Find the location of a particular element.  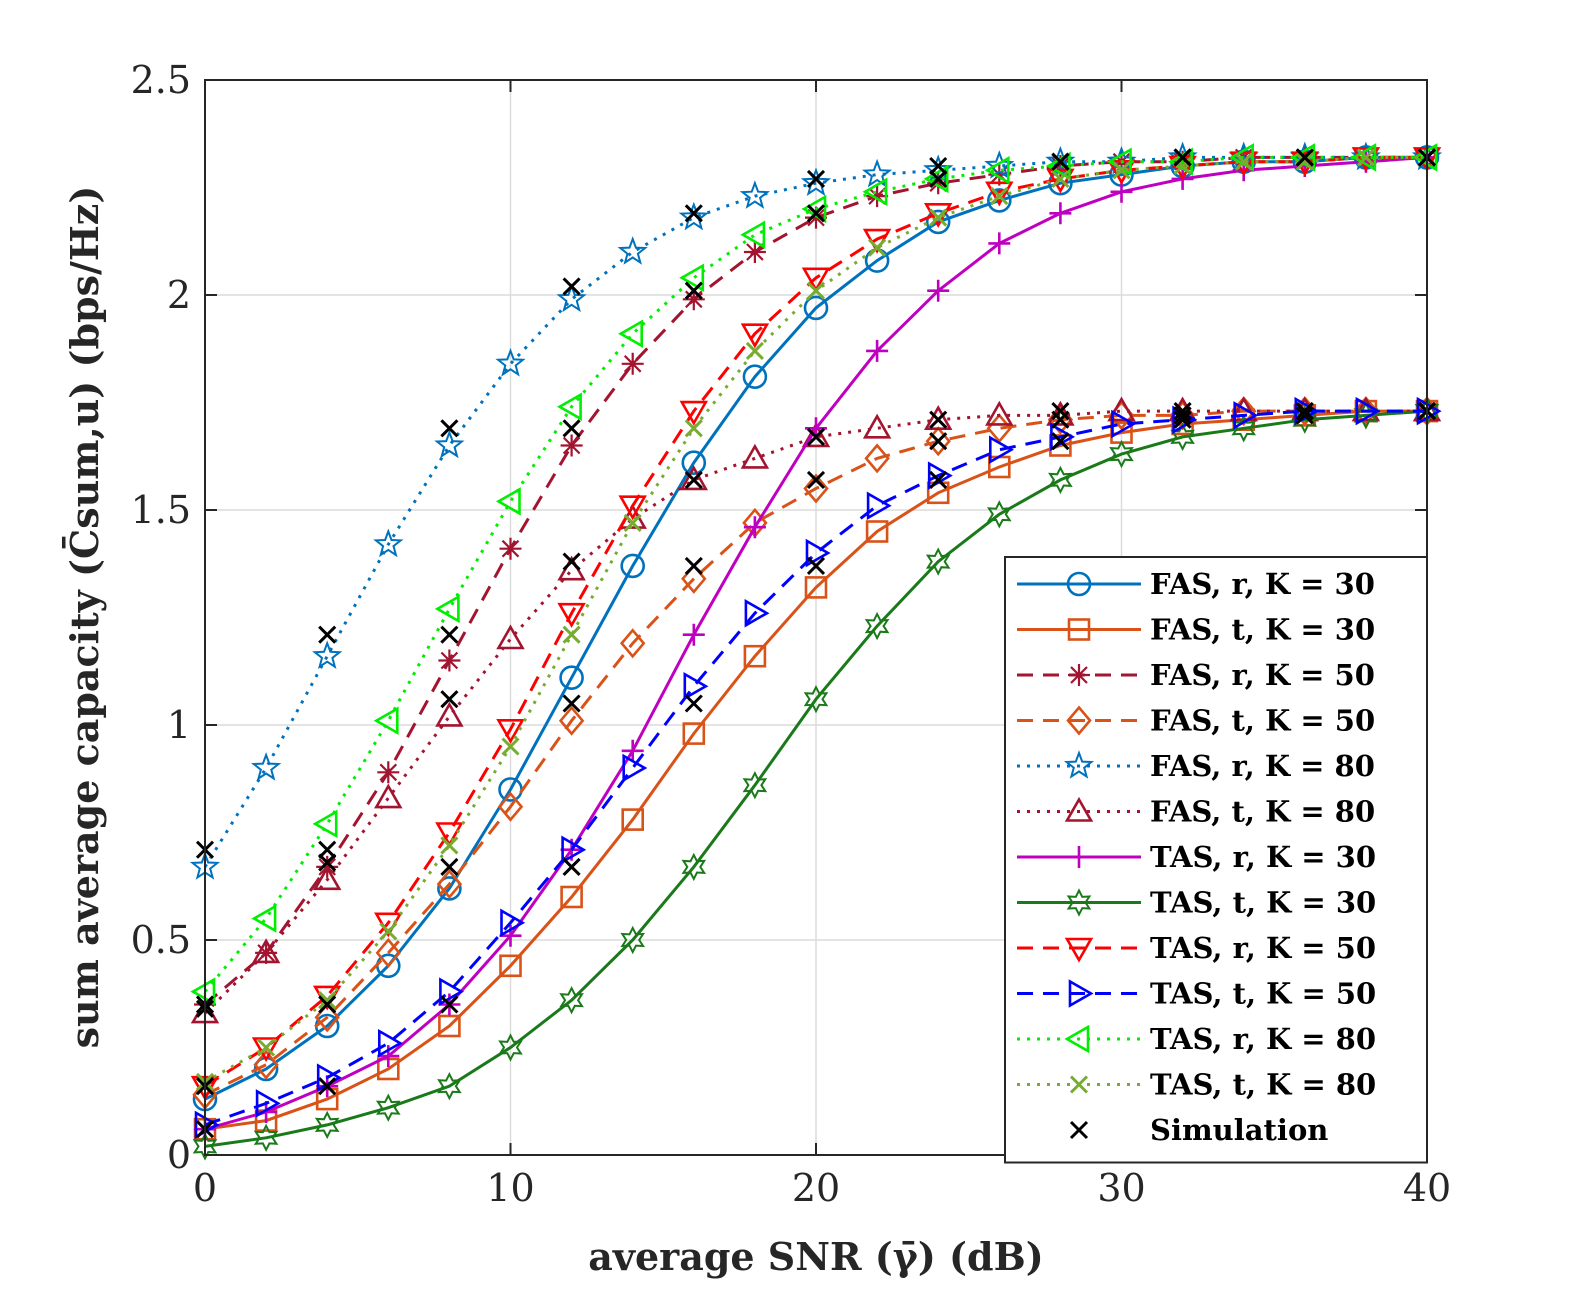

legend-label: TAS, t, K = 30 is located at coordinates (1263, 903).